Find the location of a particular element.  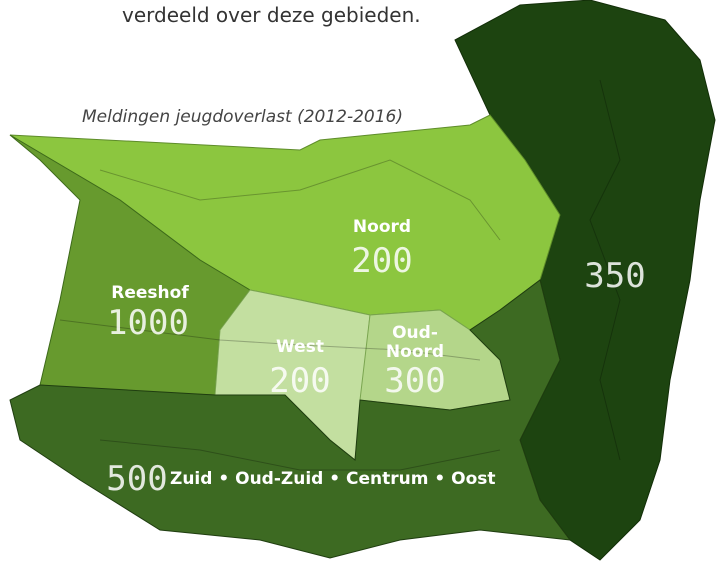

region-name: Oud- is located at coordinates (415, 333).